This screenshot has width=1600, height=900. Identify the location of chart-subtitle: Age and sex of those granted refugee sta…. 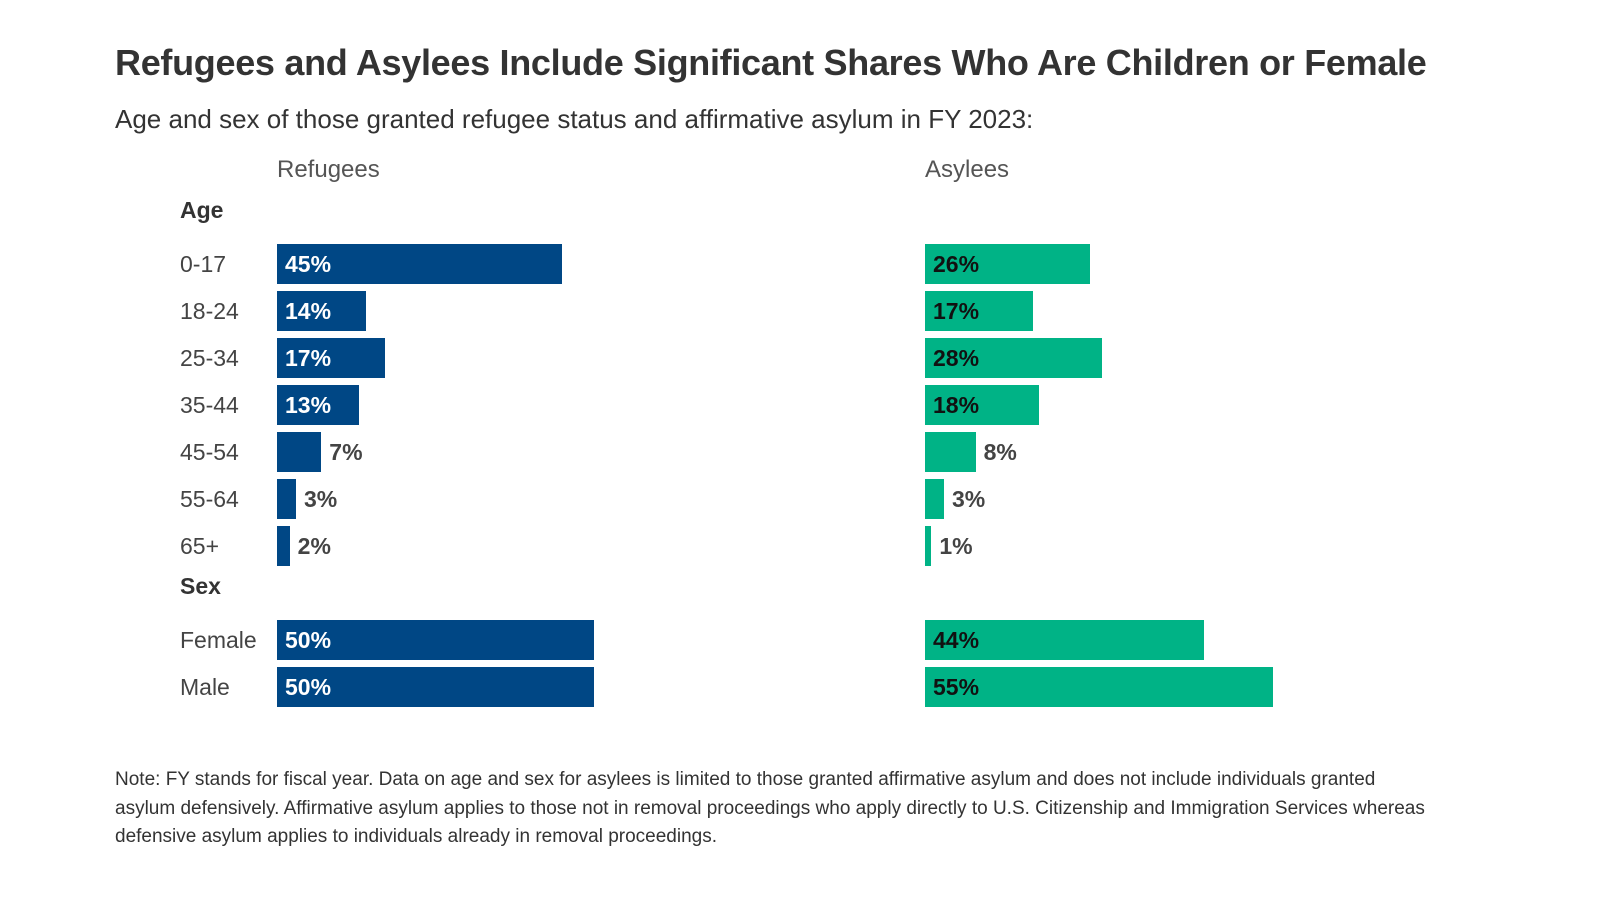
(574, 119).